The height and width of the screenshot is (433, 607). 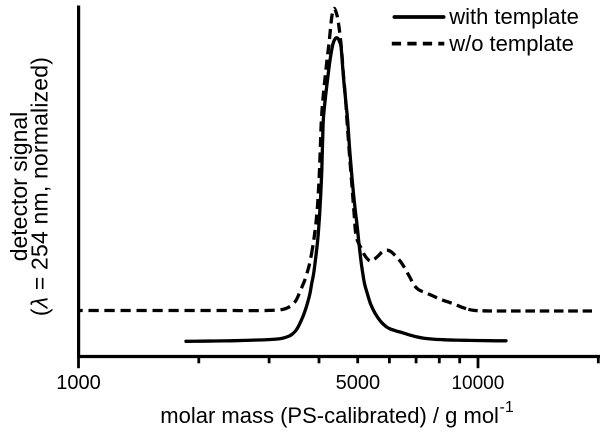 I want to click on svg-text: -1, so click(x=507, y=407).